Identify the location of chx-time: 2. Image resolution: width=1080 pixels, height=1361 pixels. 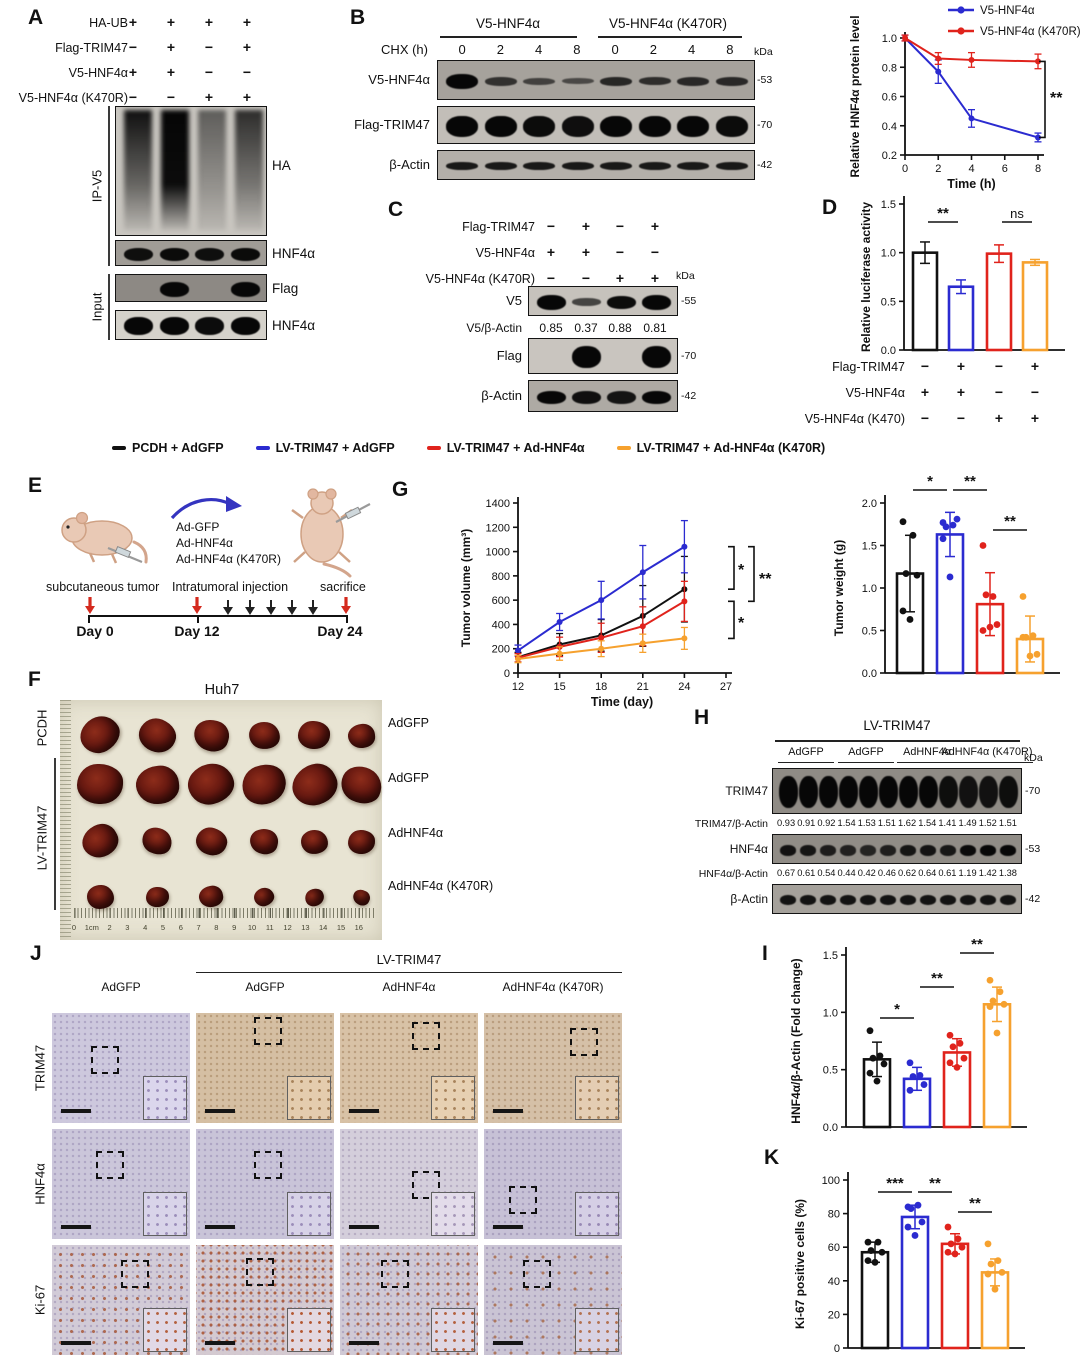
(500, 49).